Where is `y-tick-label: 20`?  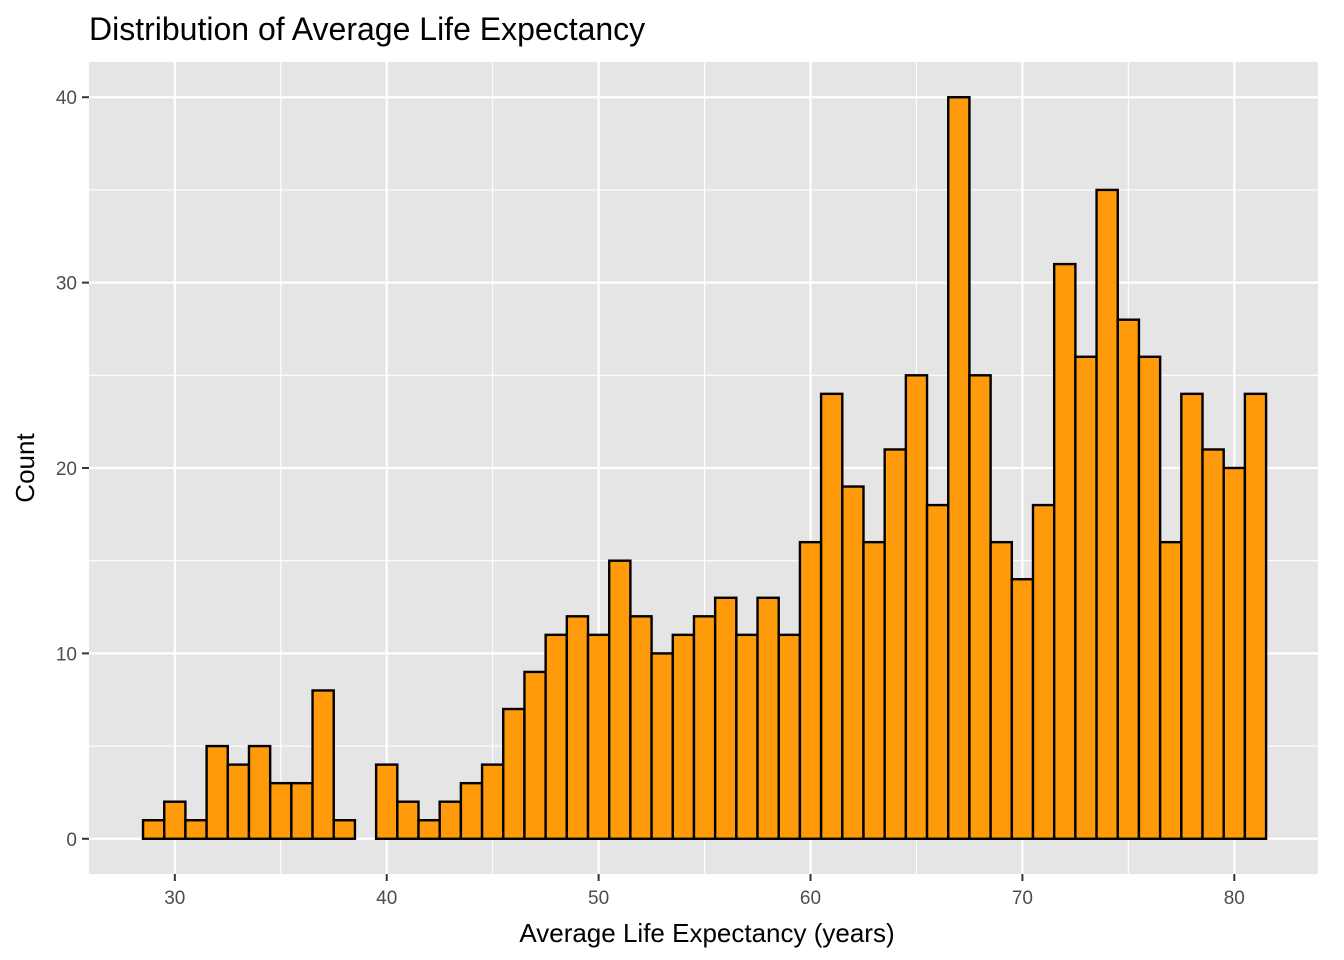
y-tick-label: 20 is located at coordinates (66, 469).